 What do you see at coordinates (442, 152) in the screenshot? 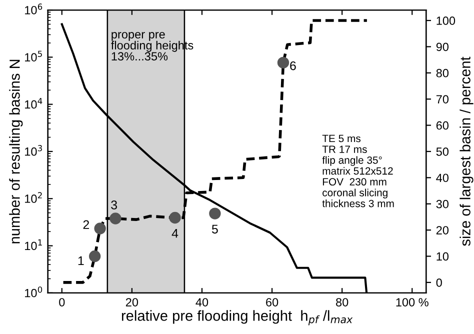
I see `y2-tick-label: 50` at bounding box center [442, 152].